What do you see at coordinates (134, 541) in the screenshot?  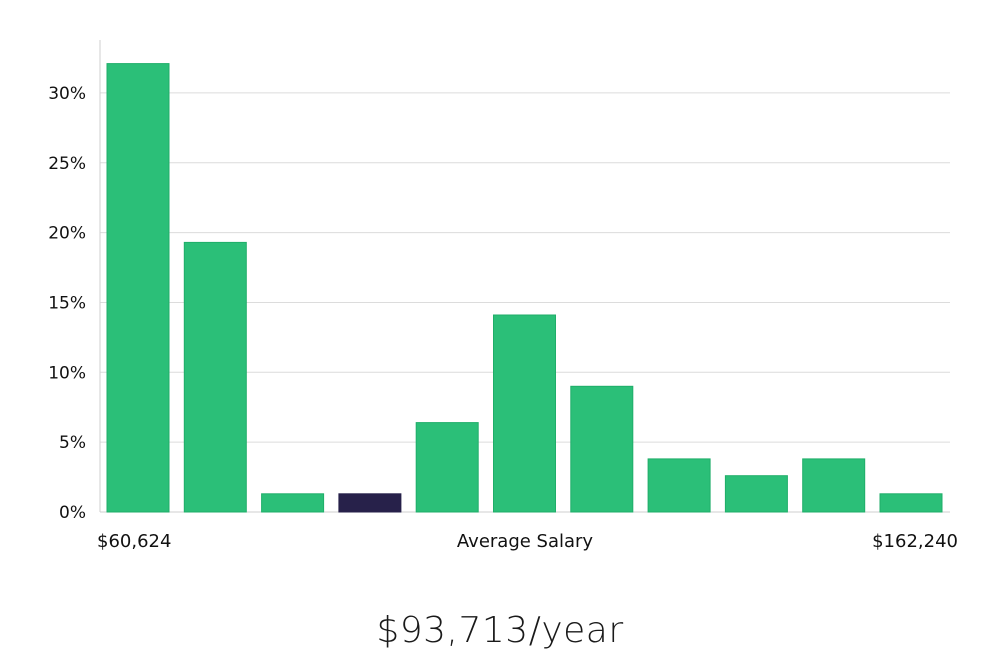 I see `x-min-label: $60,624` at bounding box center [134, 541].